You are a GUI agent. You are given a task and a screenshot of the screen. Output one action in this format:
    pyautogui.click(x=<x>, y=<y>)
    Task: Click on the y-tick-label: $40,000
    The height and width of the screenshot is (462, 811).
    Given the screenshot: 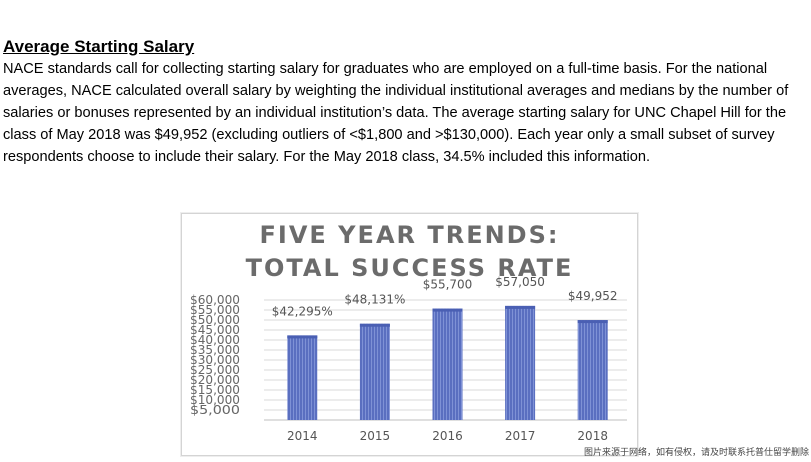 What is the action you would take?
    pyautogui.click(x=215, y=340)
    